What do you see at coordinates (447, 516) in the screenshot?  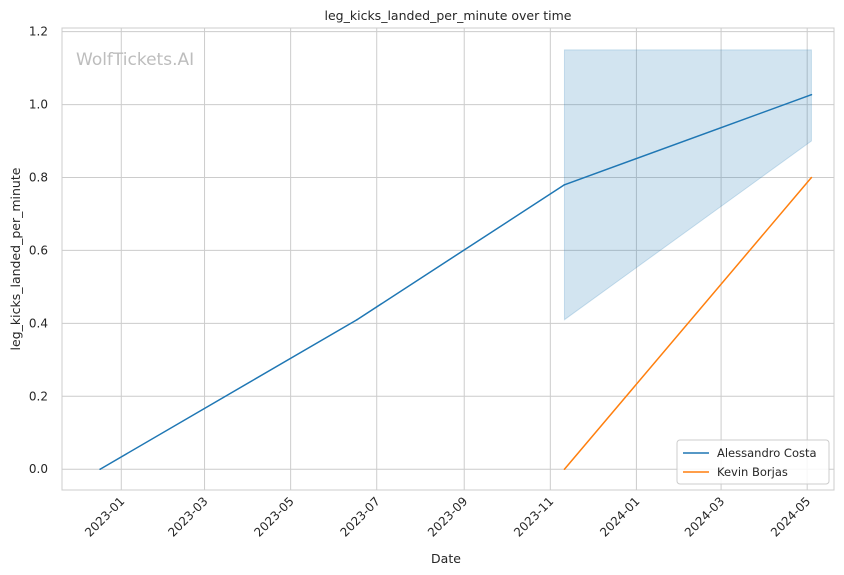 I see `x-tick-label: 2023-09` at bounding box center [447, 516].